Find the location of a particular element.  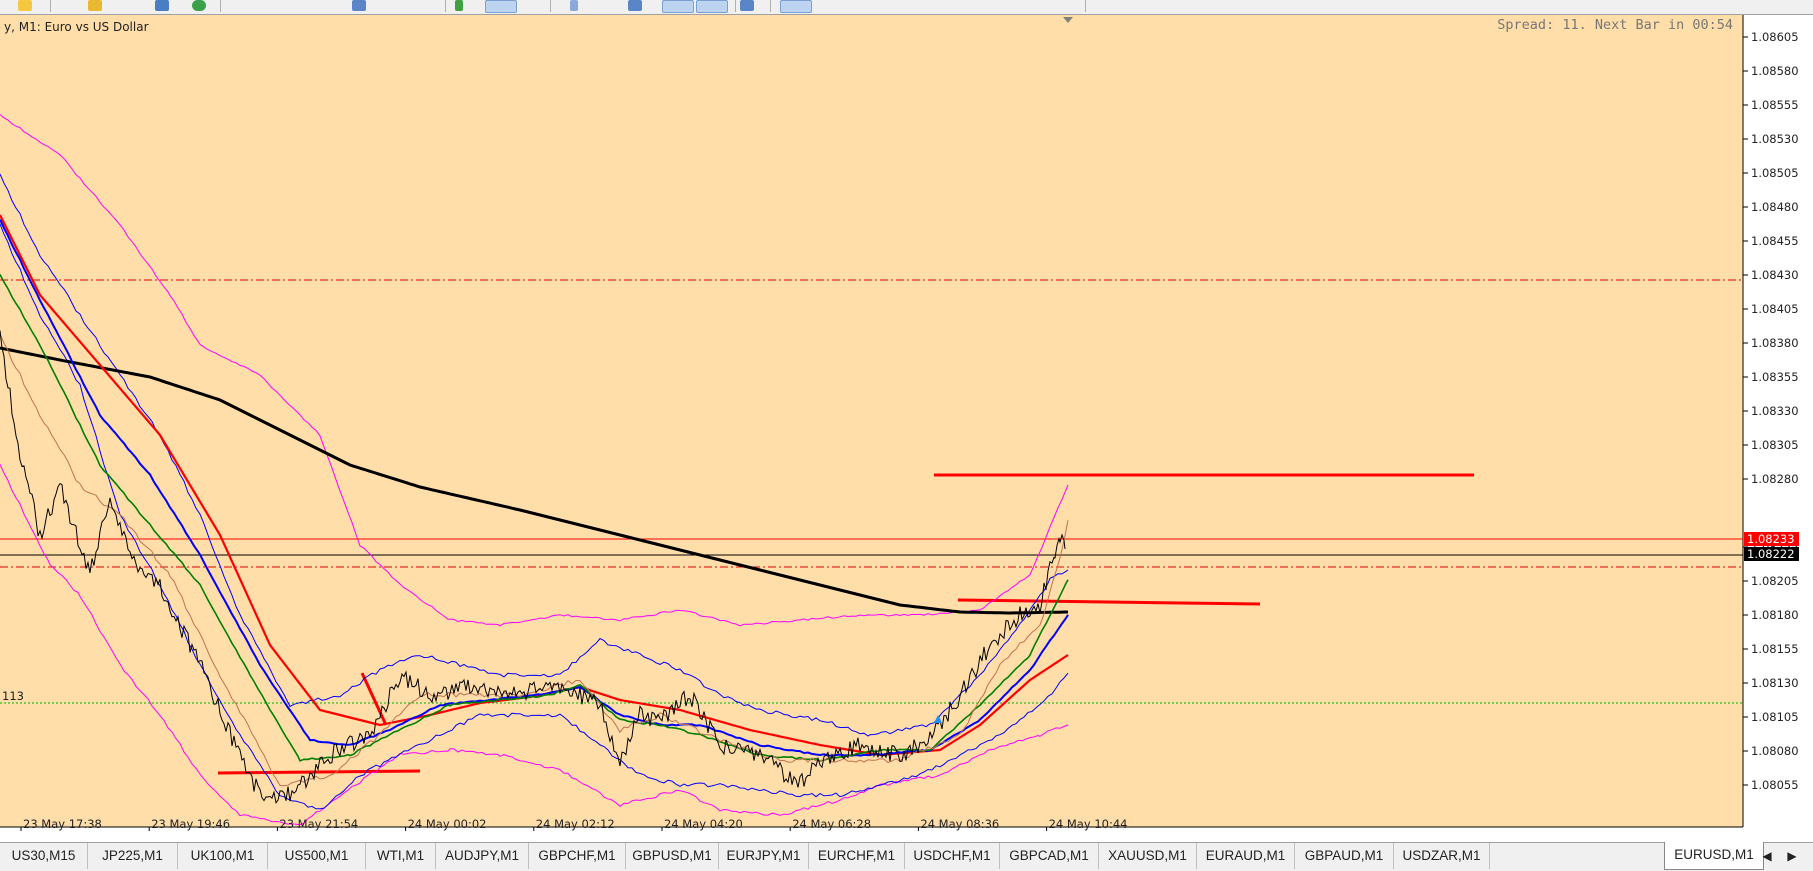

price-tick-label: 1.08055 is located at coordinates (1775, 785).